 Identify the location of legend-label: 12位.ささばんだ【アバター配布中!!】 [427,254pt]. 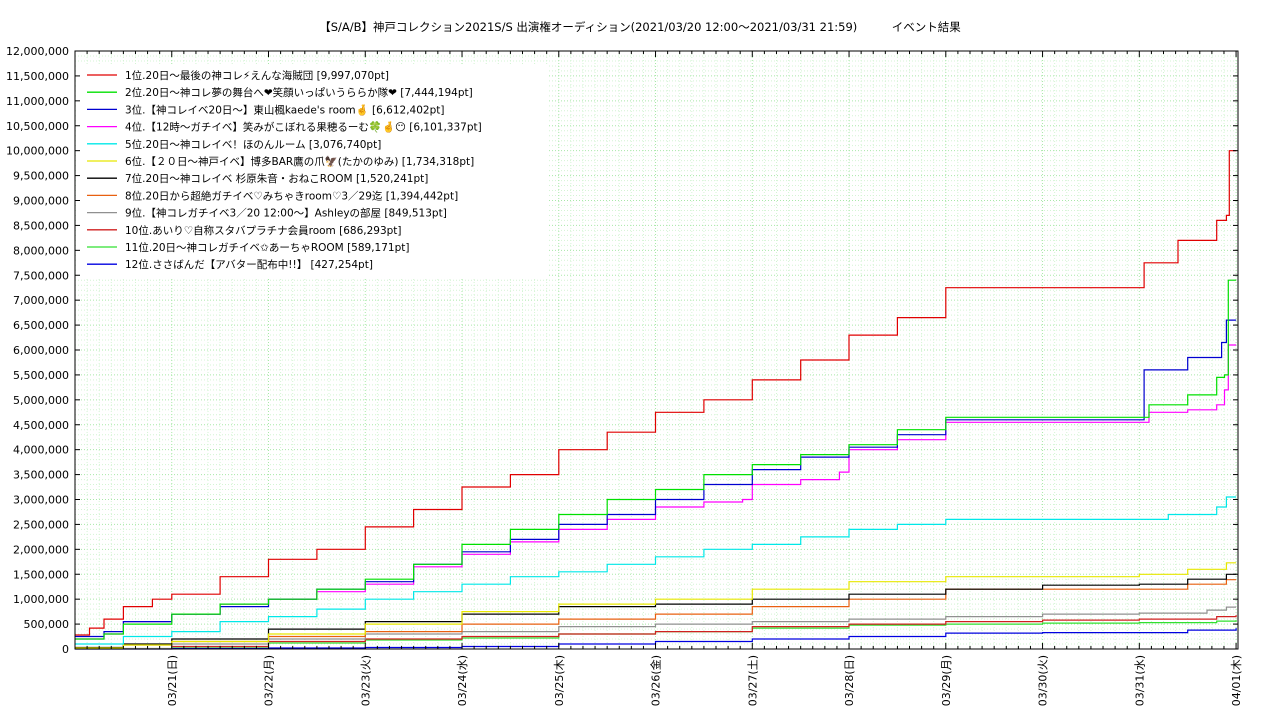
(249, 264).